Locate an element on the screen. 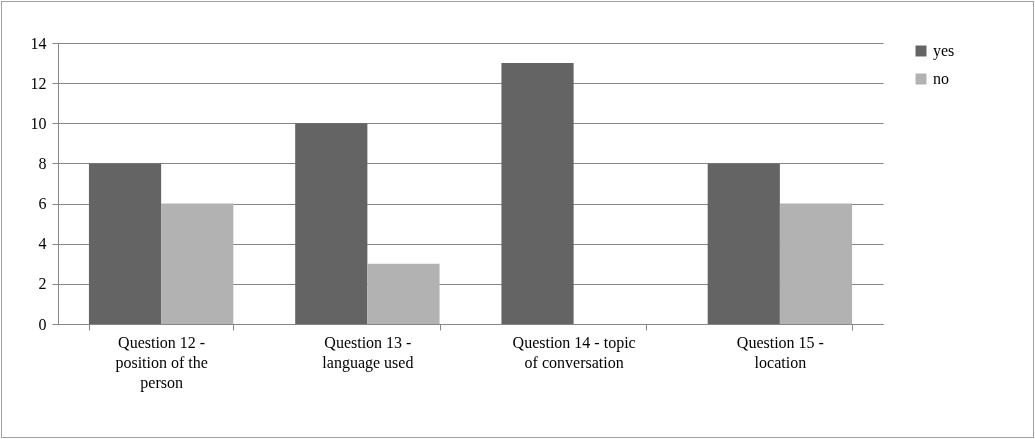  y-tick-label: 0 is located at coordinates (42, 324).